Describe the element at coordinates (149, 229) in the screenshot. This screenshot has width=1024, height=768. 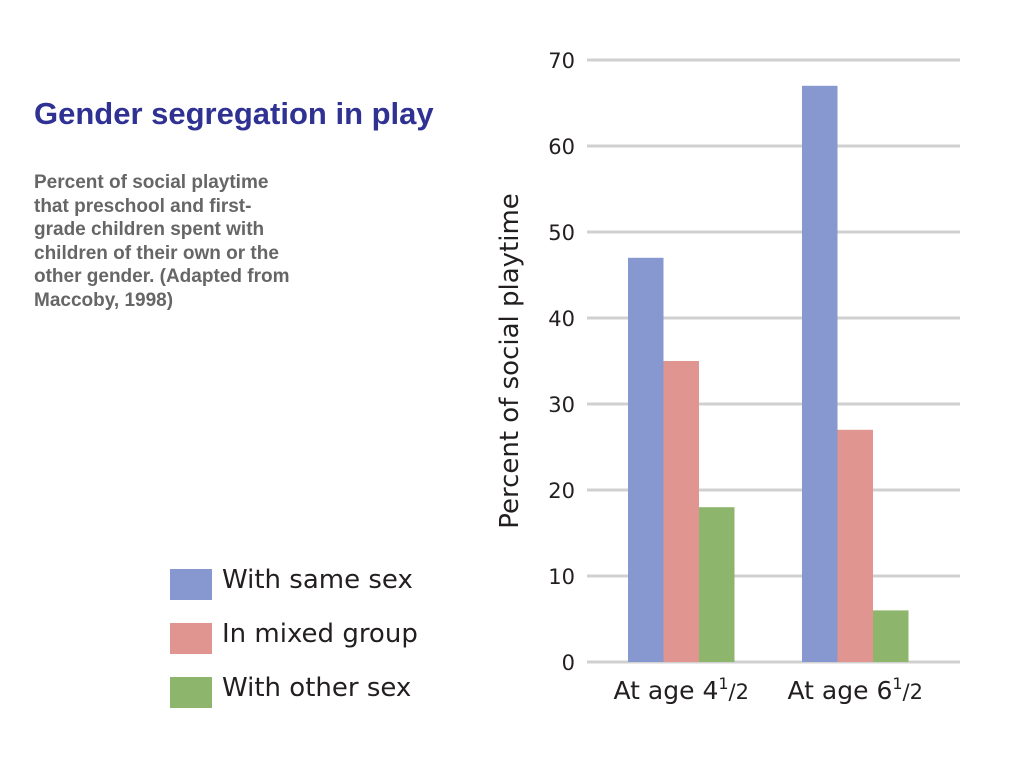
I see `caption-line: grade children spent with` at that location.